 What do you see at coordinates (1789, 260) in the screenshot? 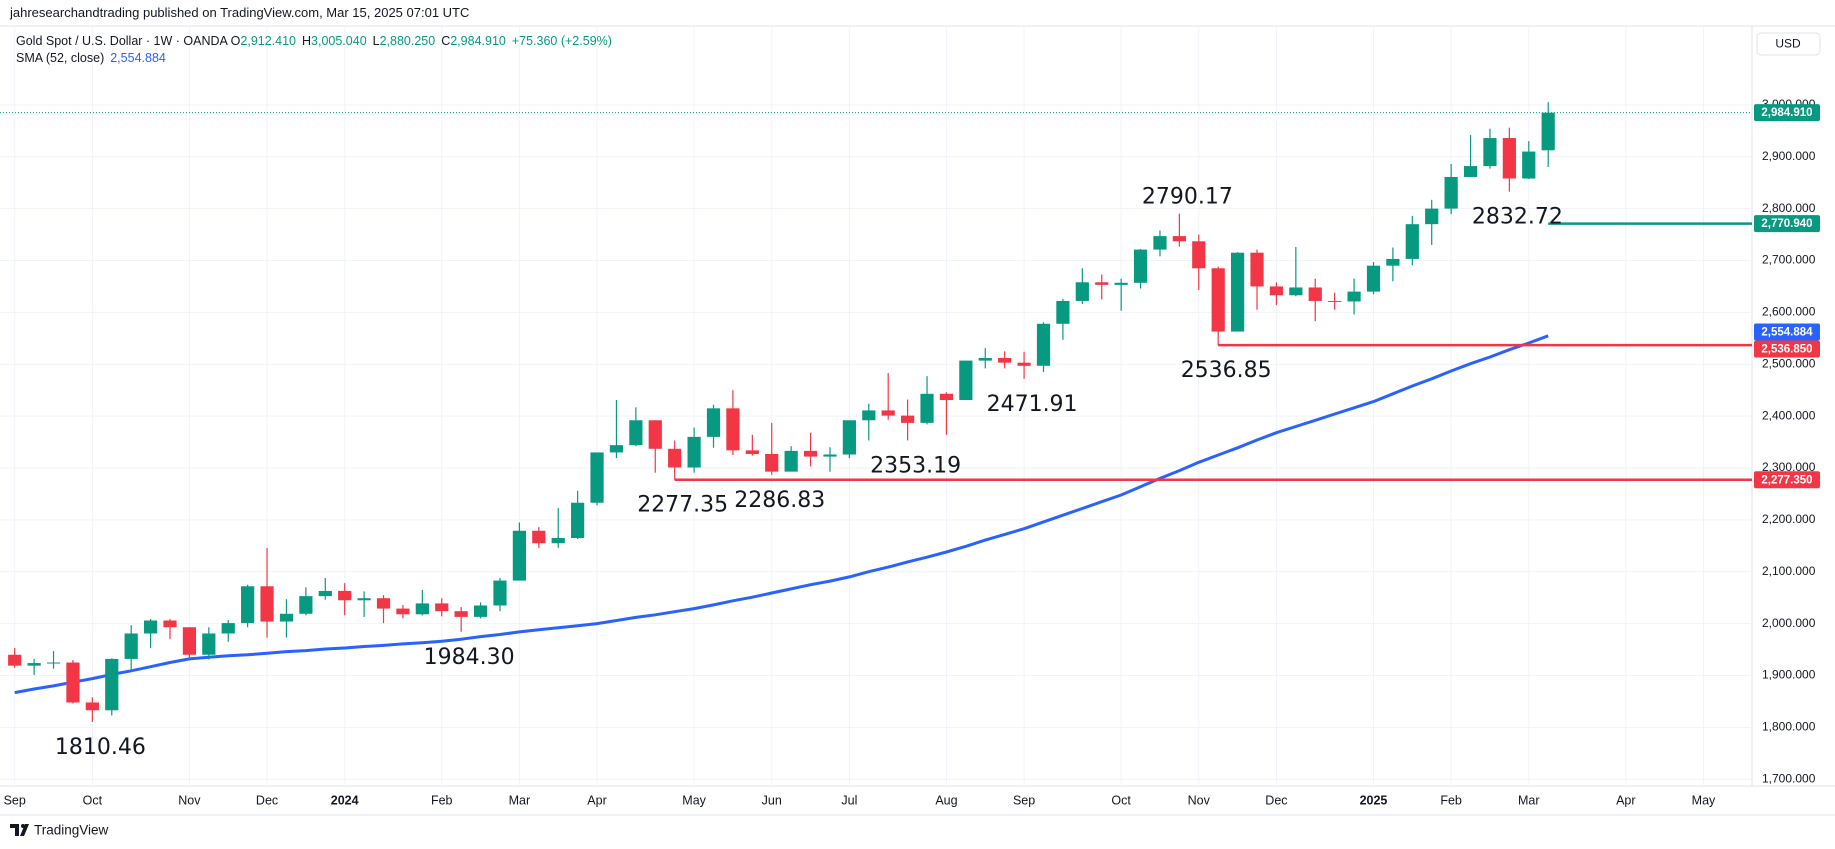
I see `y-tick-label: 2,700.000` at bounding box center [1789, 260].